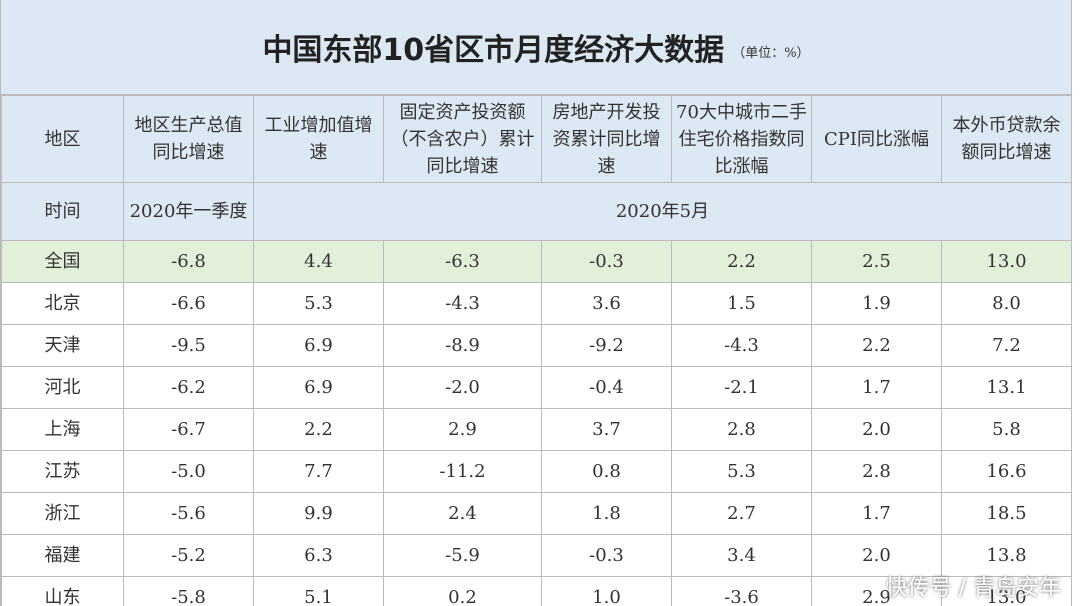 Image resolution: width=1080 pixels, height=606 pixels. I want to click on value-cell: 16.6, so click(1006, 471).